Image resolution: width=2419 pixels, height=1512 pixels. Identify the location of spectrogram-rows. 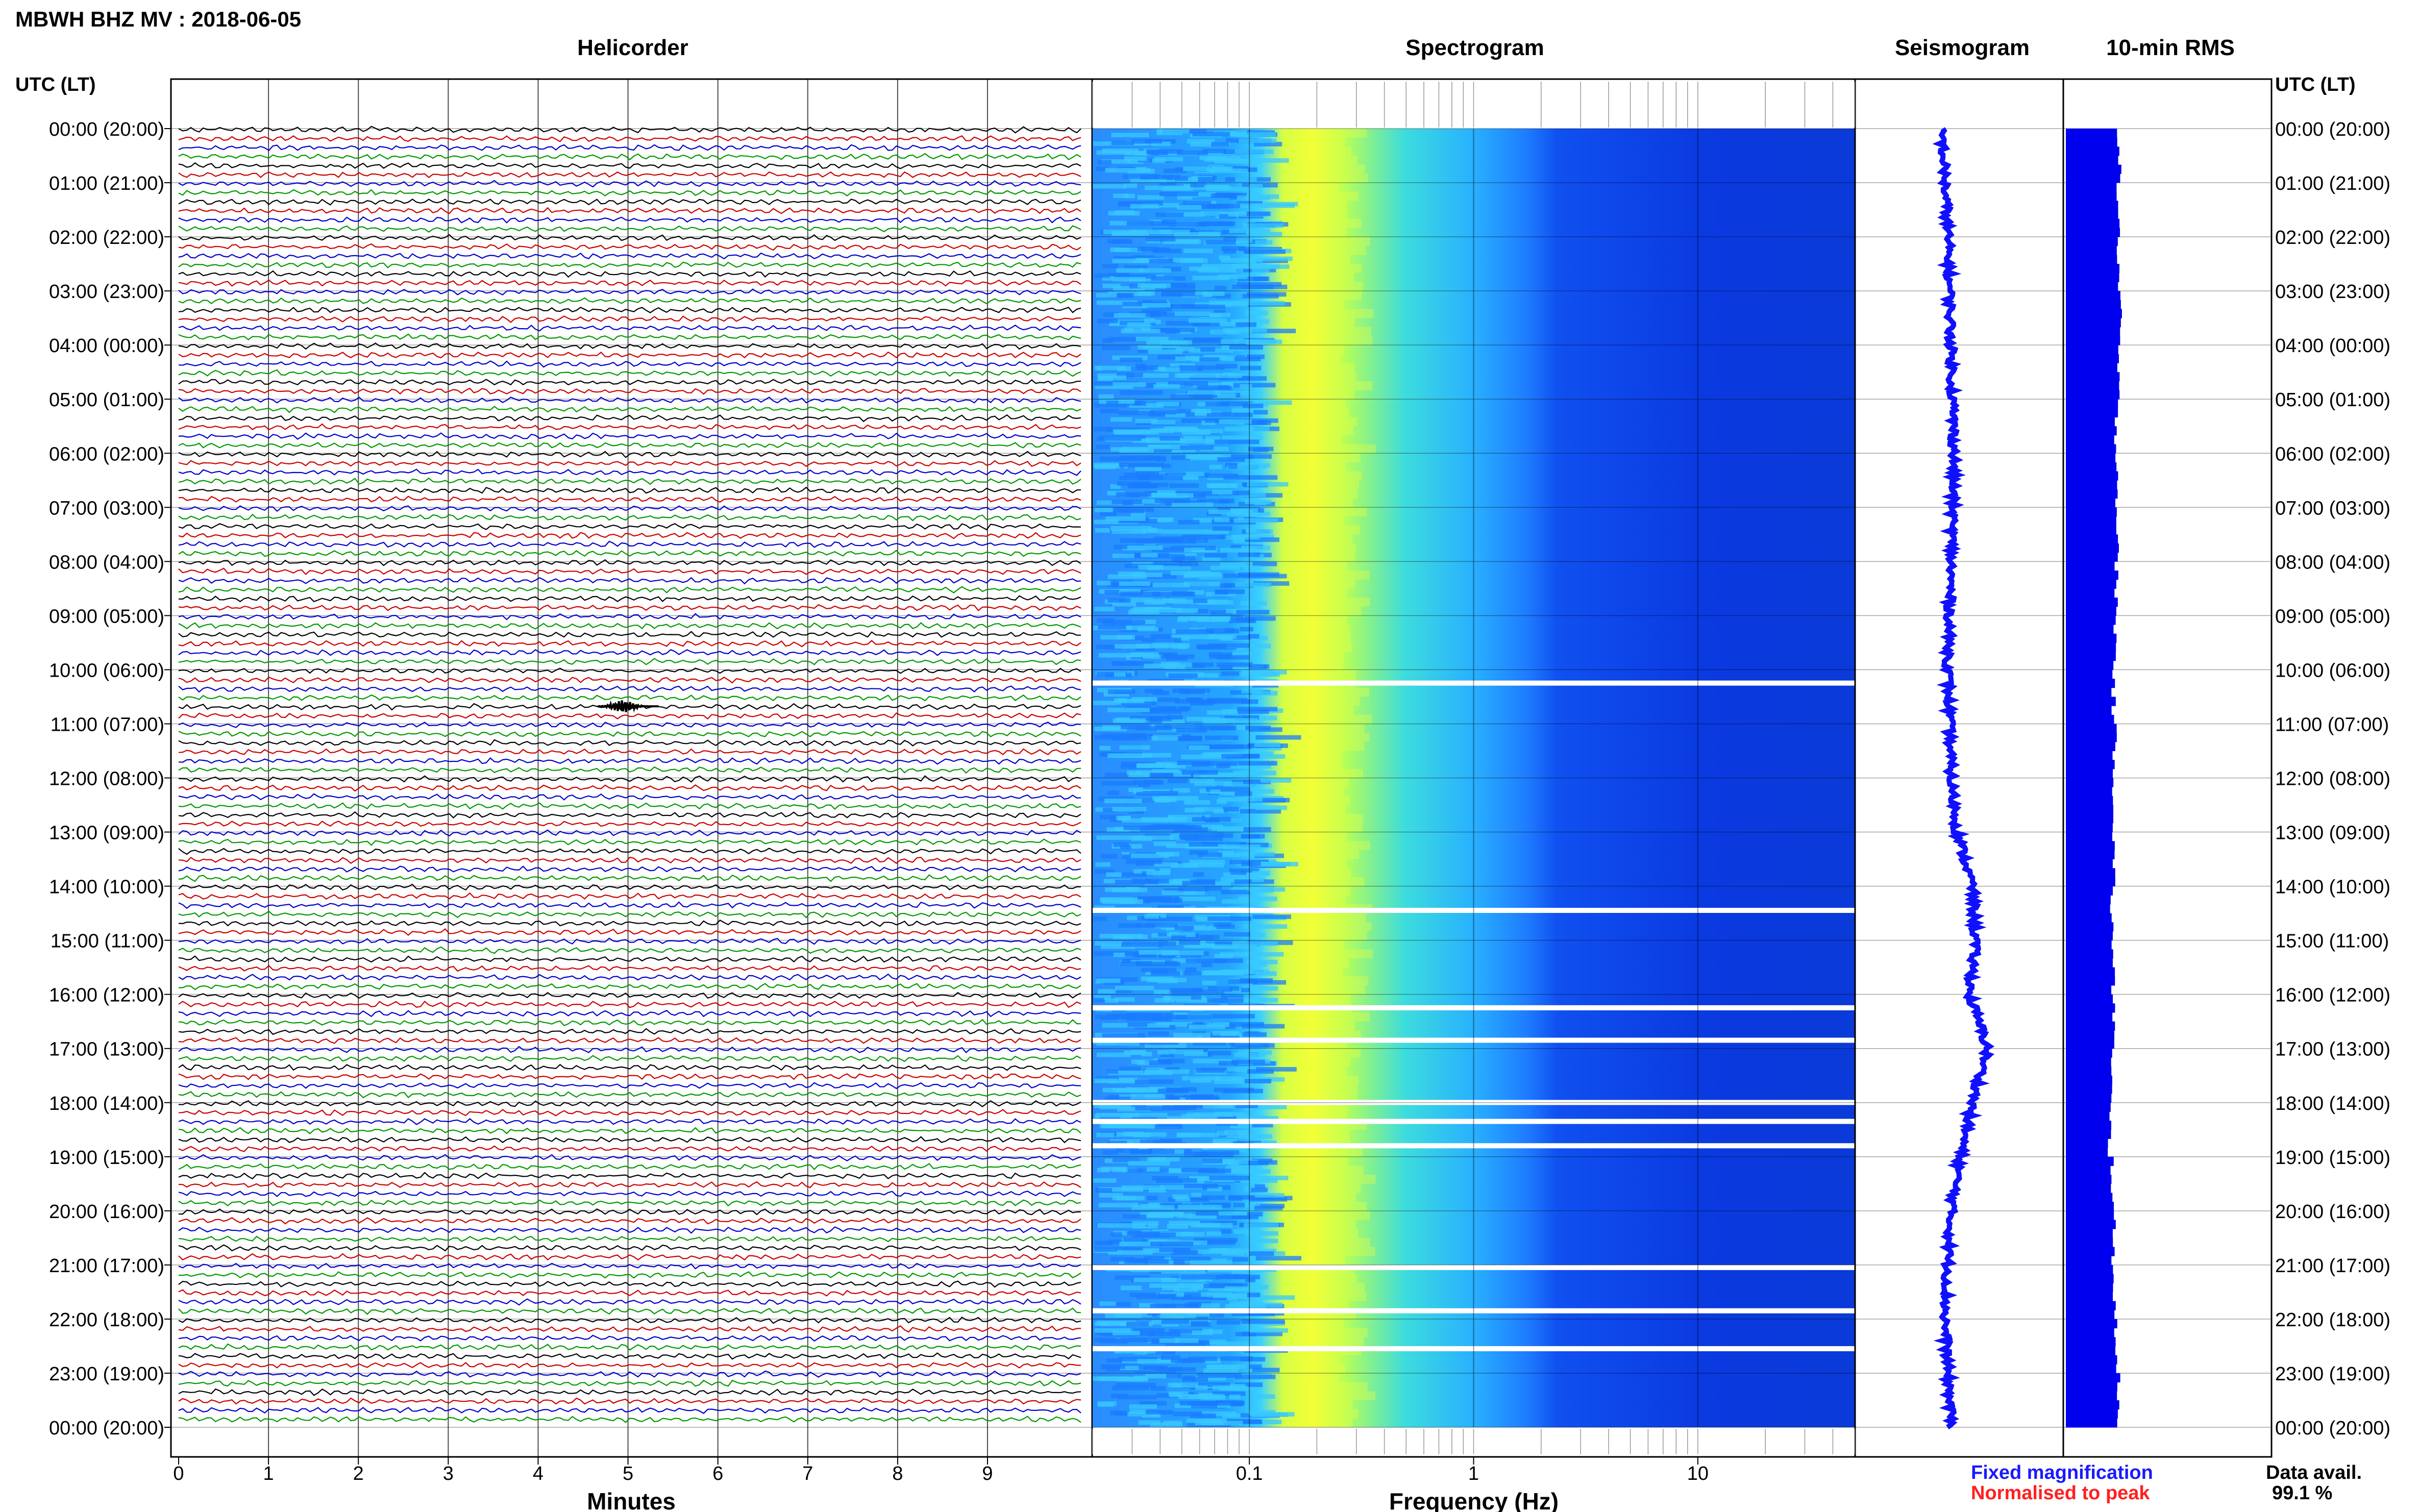
(1234, 778).